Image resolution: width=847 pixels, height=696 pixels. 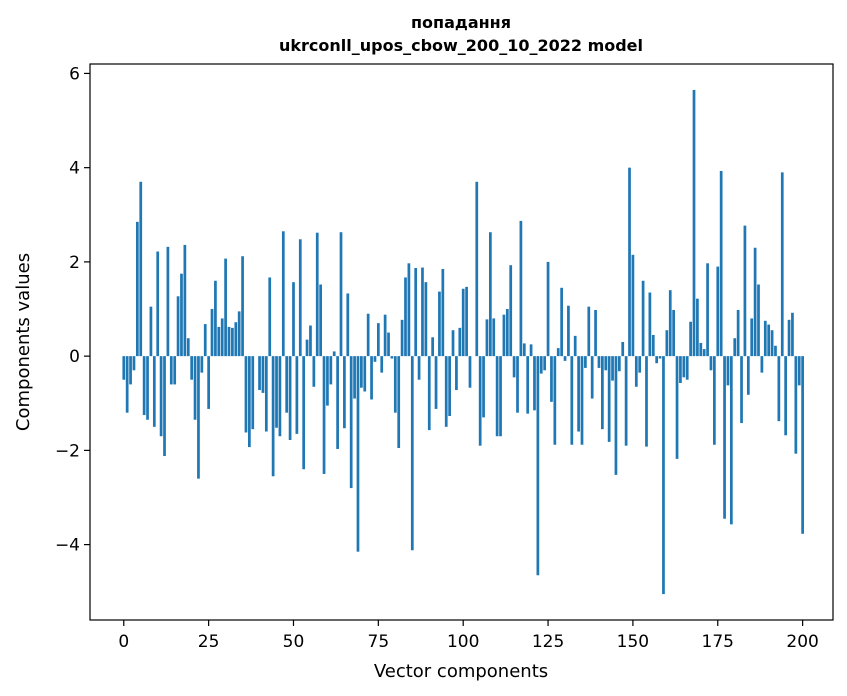 What do you see at coordinates (74, 74) in the screenshot?
I see `y-tick-label: 6` at bounding box center [74, 74].